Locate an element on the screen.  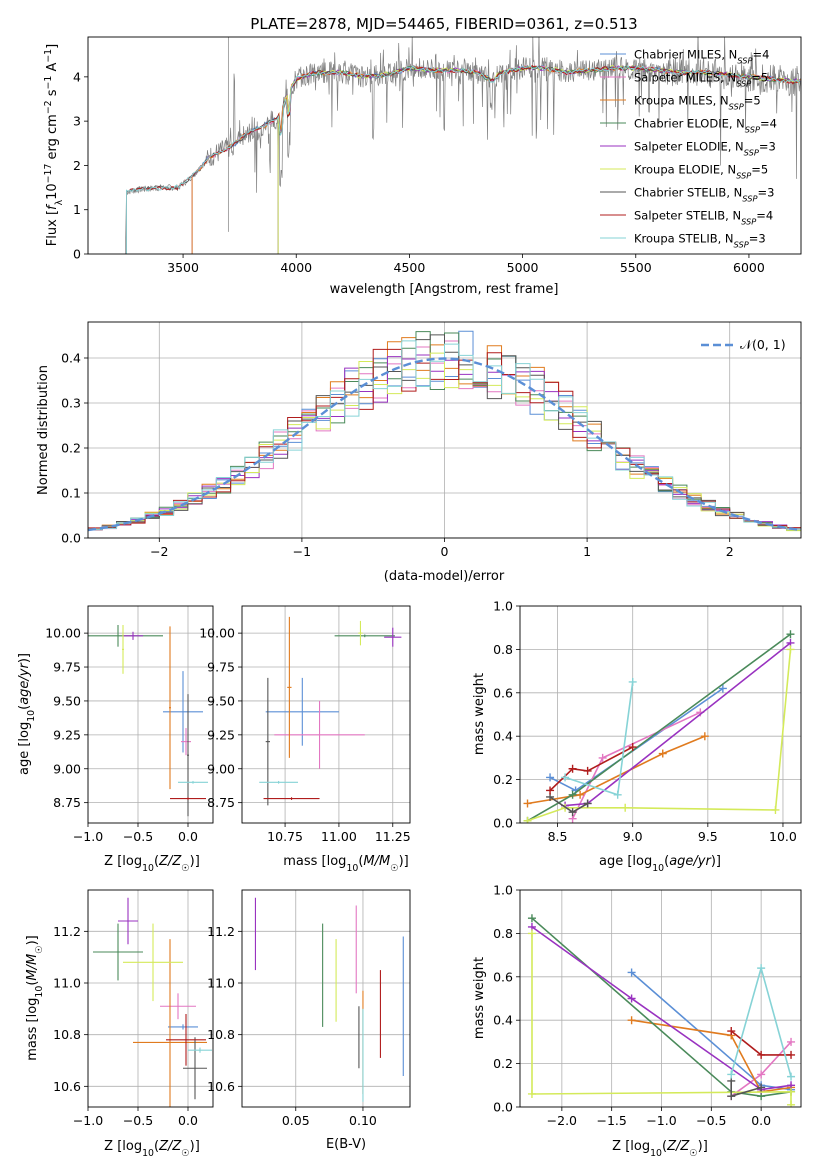
x-tick-label: 6000 is located at coordinates (749, 267).